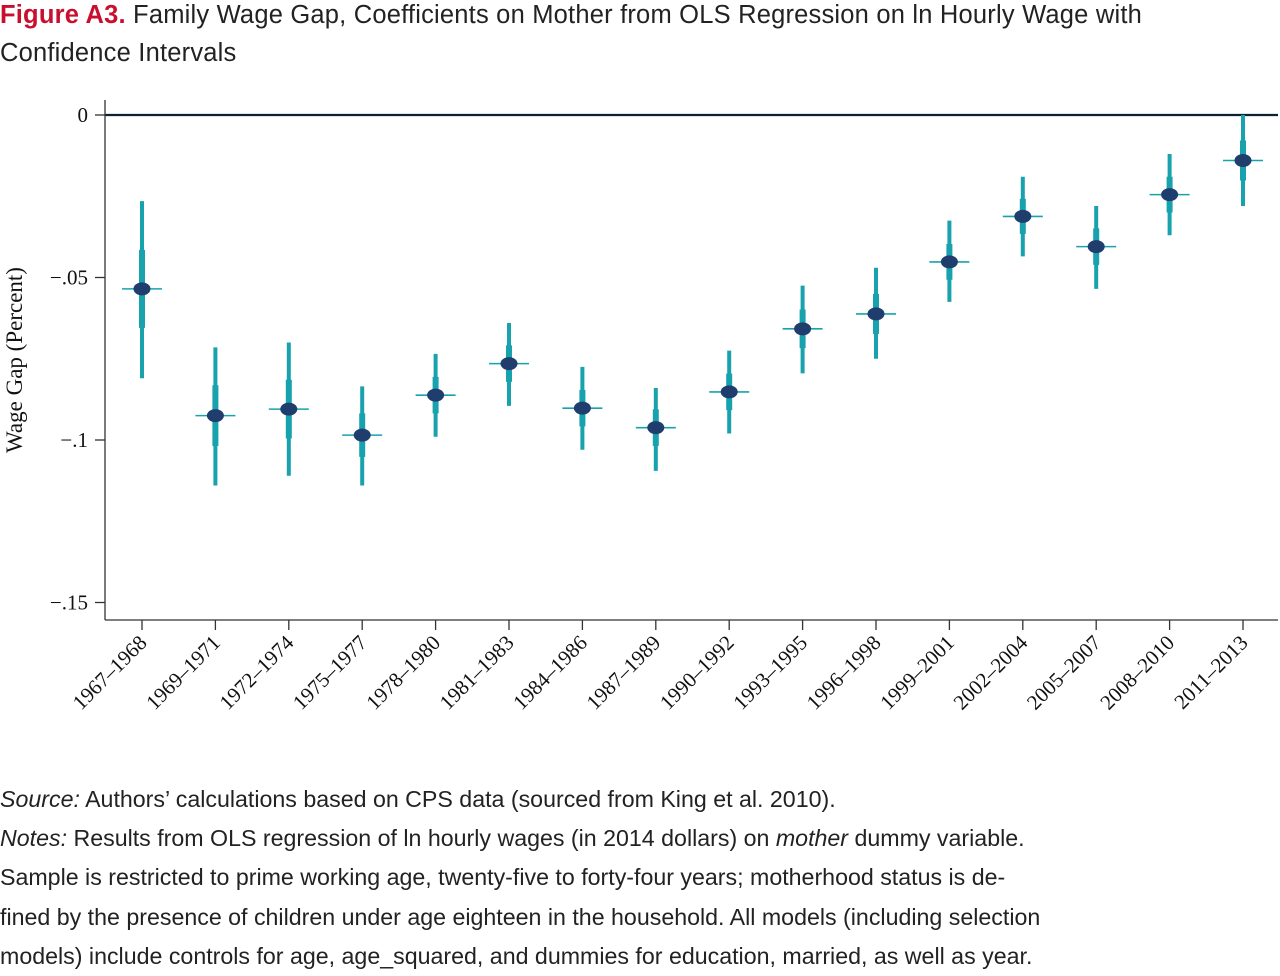 This screenshot has width=1280, height=976. Describe the element at coordinates (624, 673) in the screenshot. I see `x-tick-label: 1987–1989` at that location.